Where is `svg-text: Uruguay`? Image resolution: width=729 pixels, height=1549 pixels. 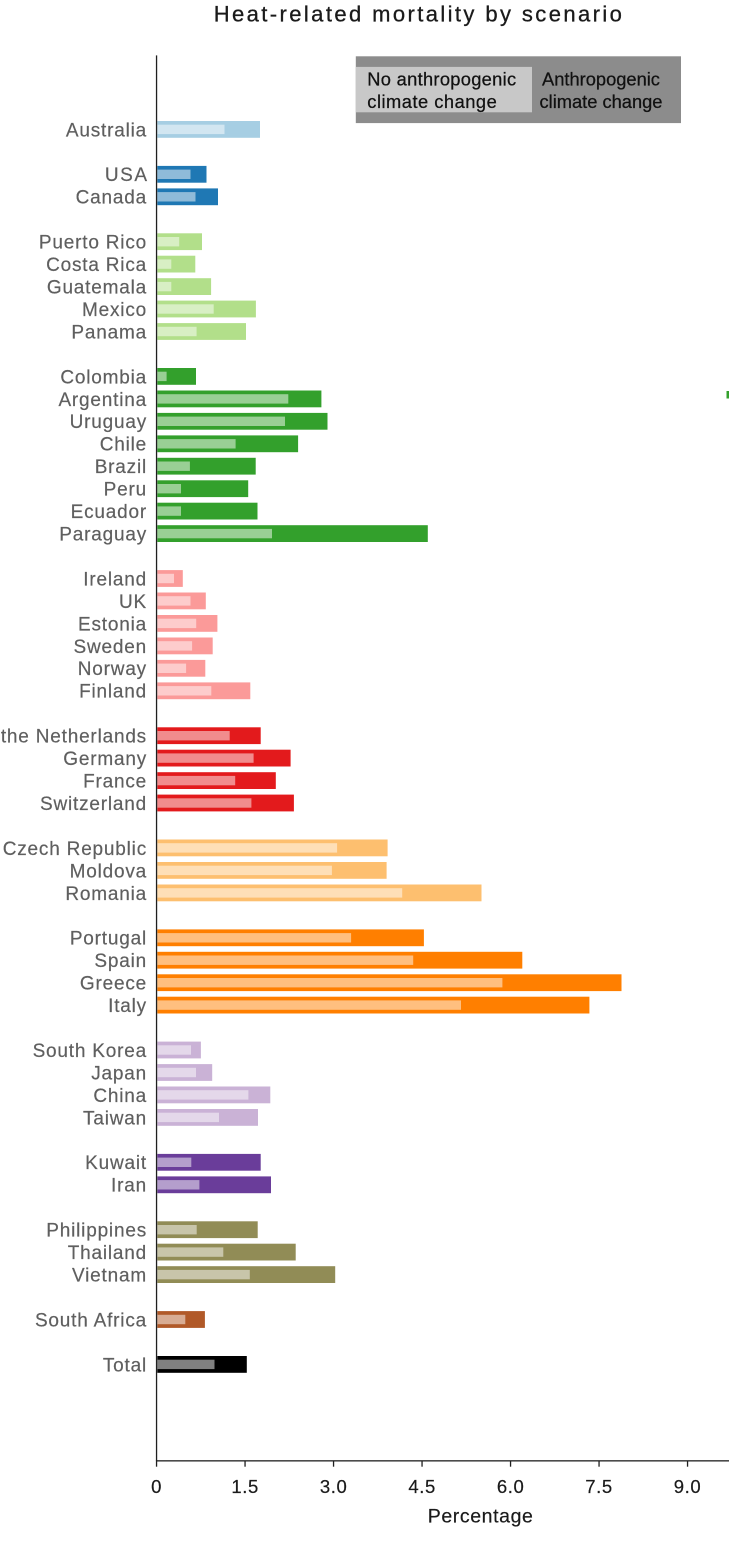
svg-text: Uruguay is located at coordinates (108, 422).